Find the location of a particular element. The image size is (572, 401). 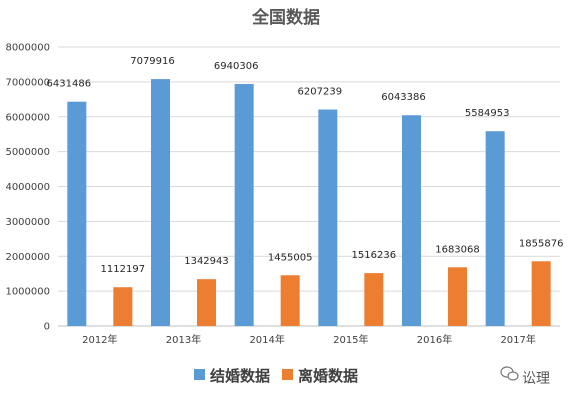

x-tick-label: 2017年 is located at coordinates (517, 339).